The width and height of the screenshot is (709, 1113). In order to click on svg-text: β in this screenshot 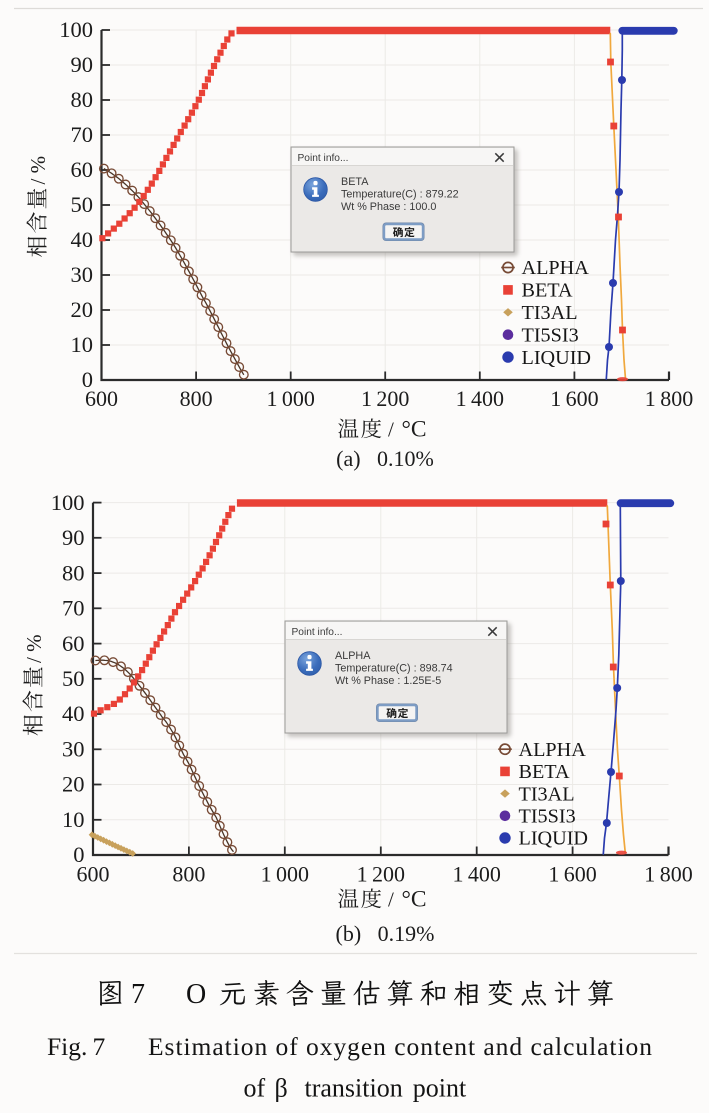, I will do `click(281, 1088)`.